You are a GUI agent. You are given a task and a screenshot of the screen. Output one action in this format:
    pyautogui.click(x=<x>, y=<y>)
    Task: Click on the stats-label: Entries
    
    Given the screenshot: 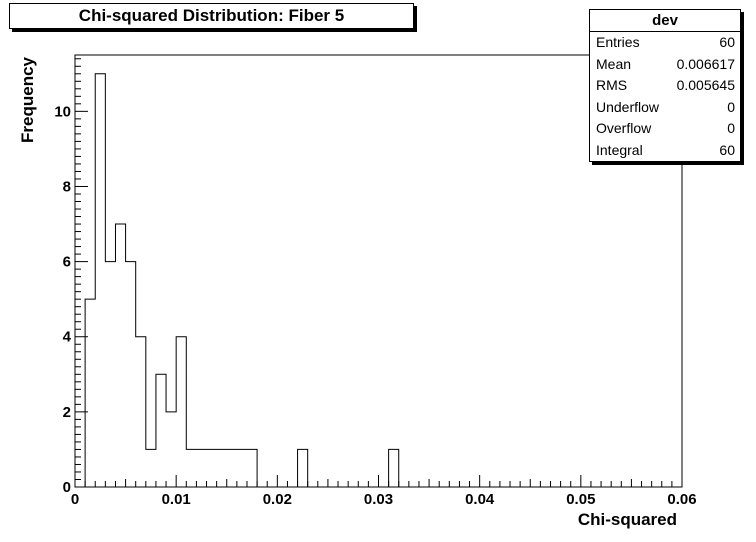 What is the action you would take?
    pyautogui.click(x=618, y=42)
    